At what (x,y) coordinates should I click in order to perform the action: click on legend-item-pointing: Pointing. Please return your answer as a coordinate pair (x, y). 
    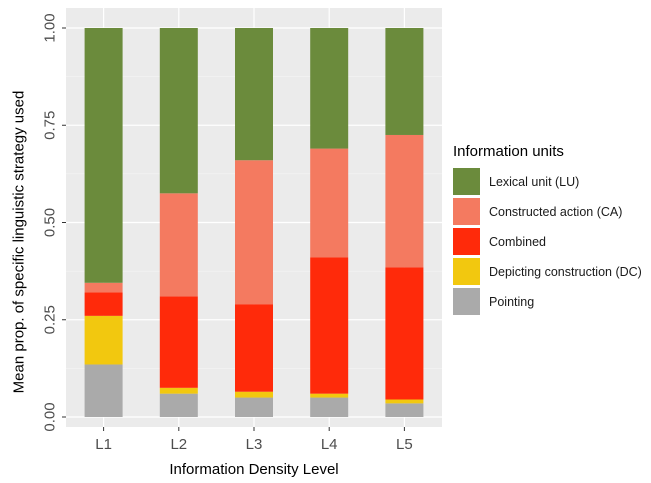
    Looking at the image, I should click on (547, 301).